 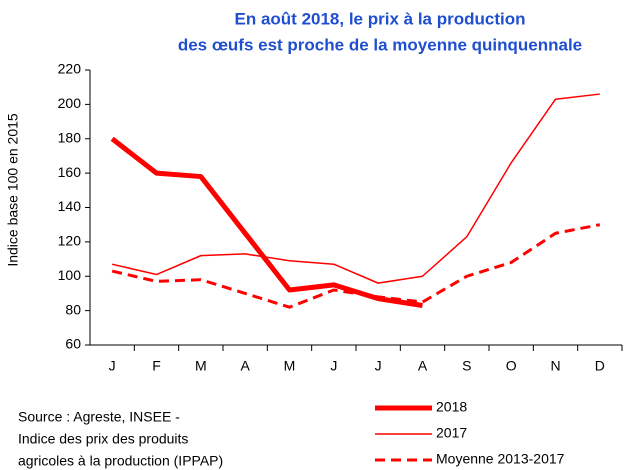 I want to click on y-tick-label: 60, so click(x=73, y=344).